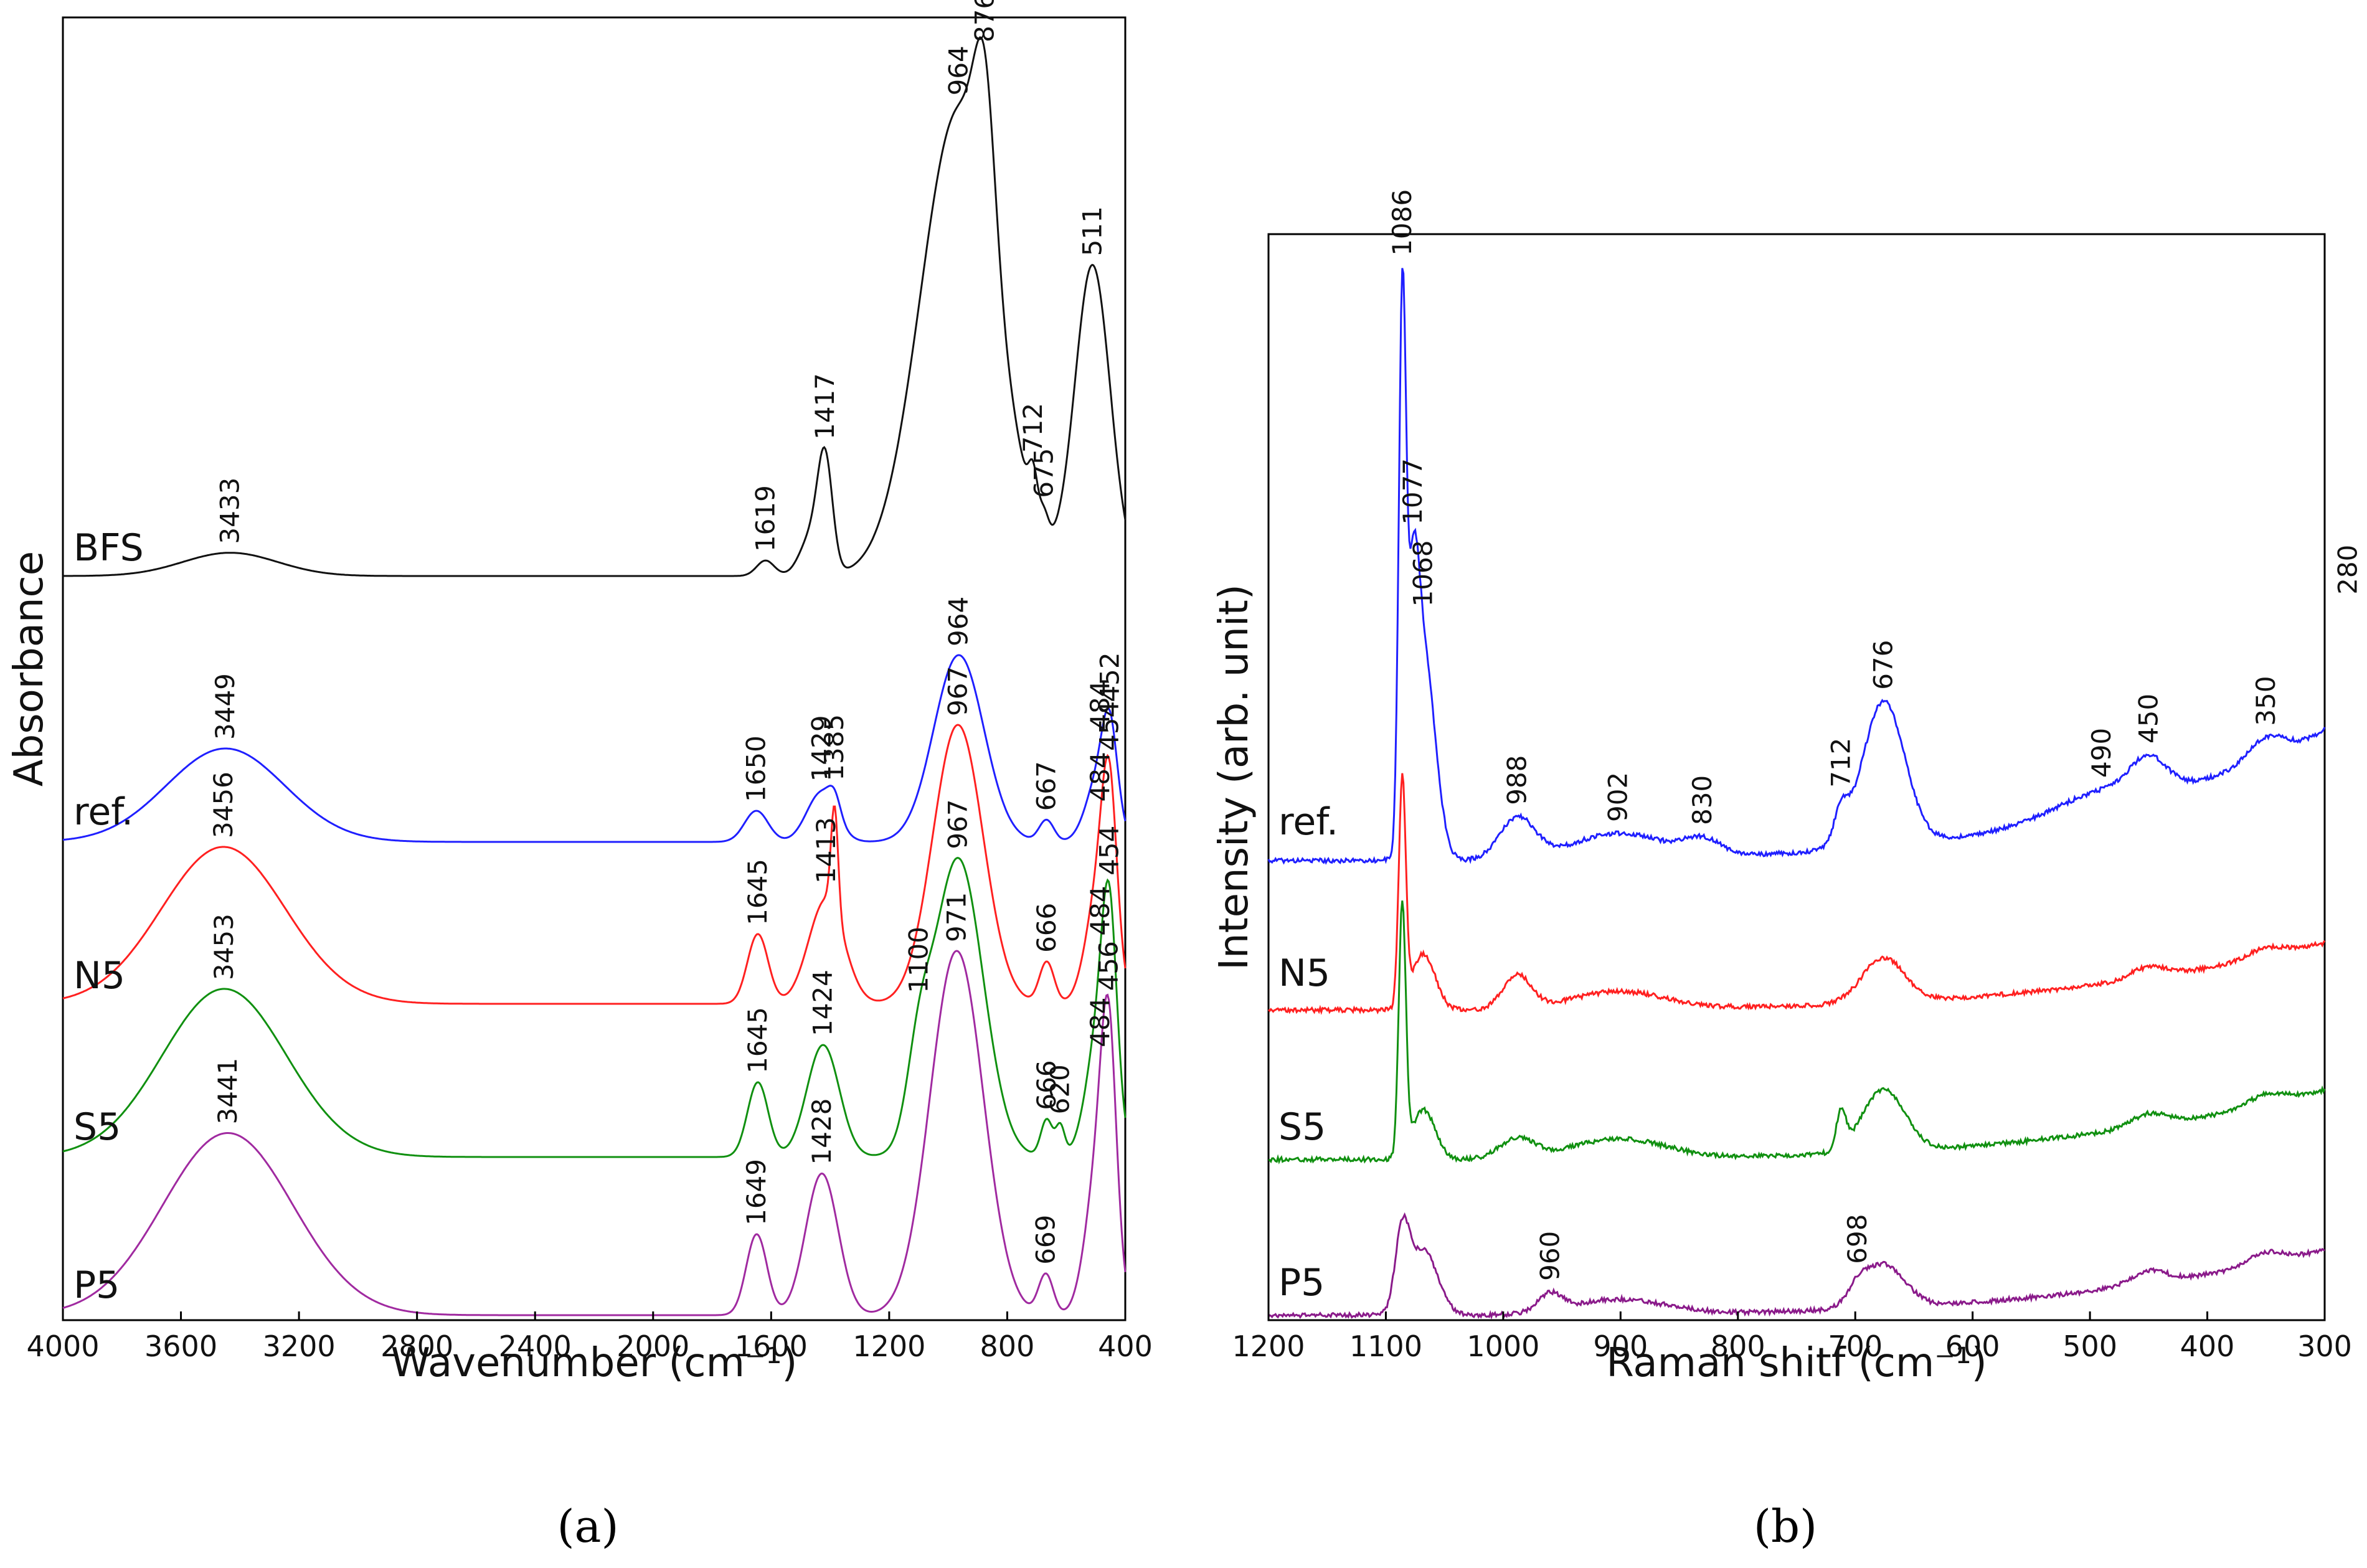 The width and height of the screenshot is (2367, 1568). I want to click on peak-label: 1417, so click(825, 406).